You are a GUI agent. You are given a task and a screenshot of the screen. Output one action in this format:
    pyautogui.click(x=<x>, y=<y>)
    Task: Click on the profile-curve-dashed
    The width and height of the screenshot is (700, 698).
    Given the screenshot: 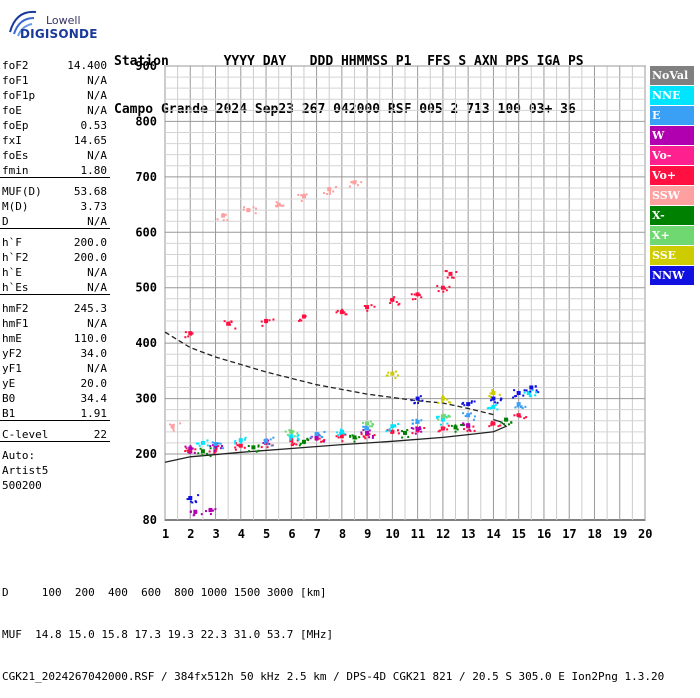 What is the action you would take?
    pyautogui.click(x=329, y=373)
    